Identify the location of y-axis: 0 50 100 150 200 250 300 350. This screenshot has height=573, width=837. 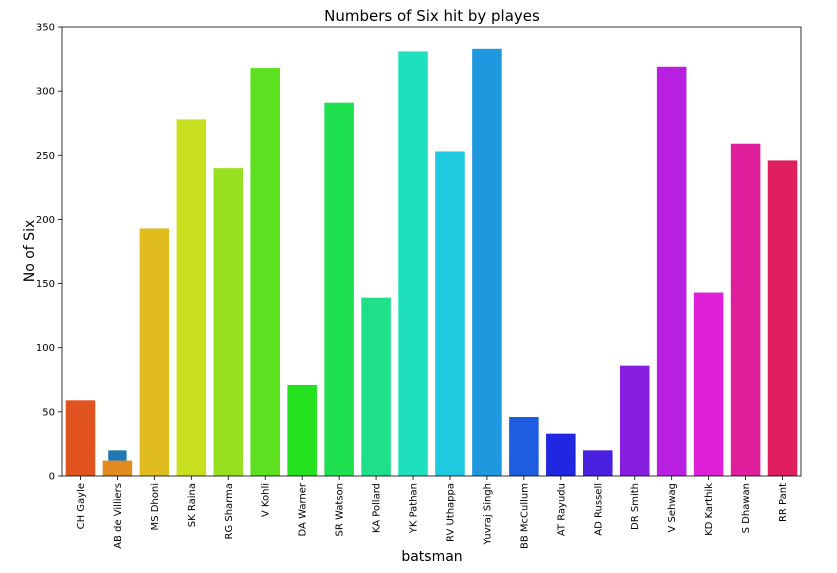
(49, 253).